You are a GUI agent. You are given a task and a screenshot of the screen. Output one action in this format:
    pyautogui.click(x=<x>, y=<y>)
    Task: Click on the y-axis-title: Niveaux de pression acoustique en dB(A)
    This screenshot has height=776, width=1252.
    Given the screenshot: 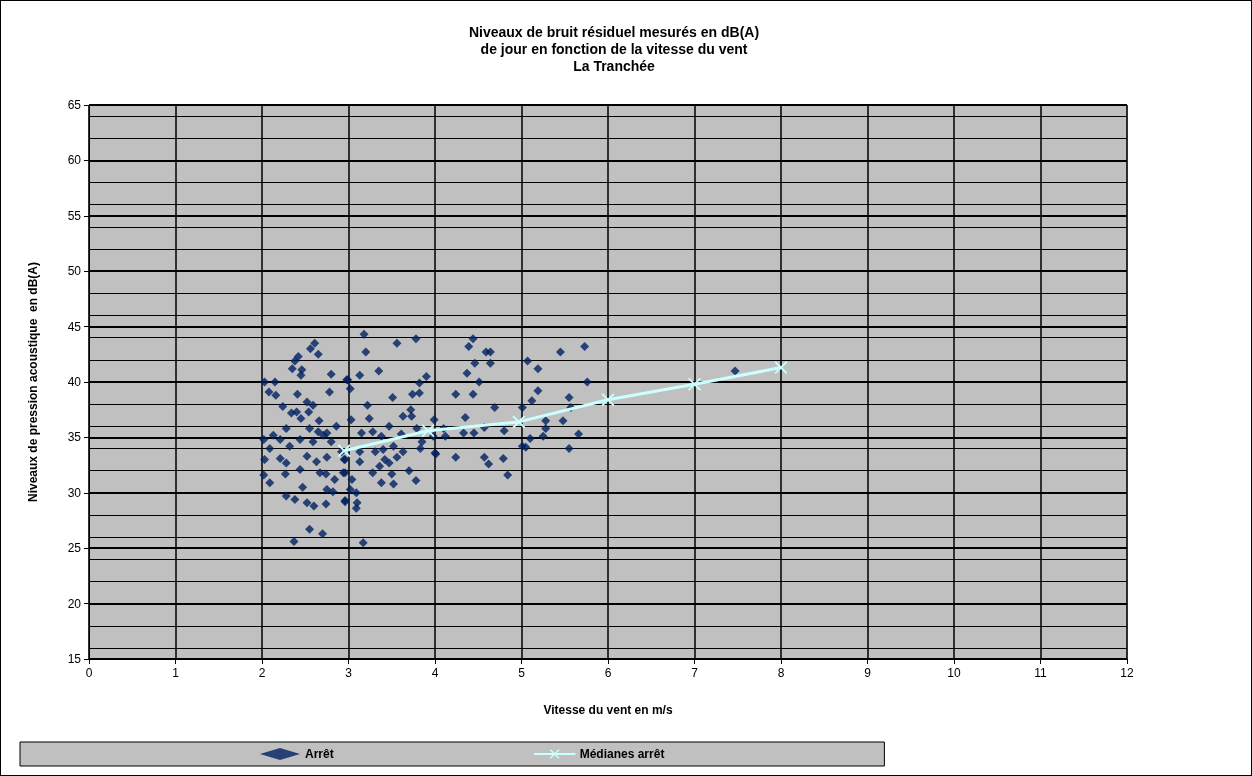 What is the action you would take?
    pyautogui.click(x=33, y=382)
    